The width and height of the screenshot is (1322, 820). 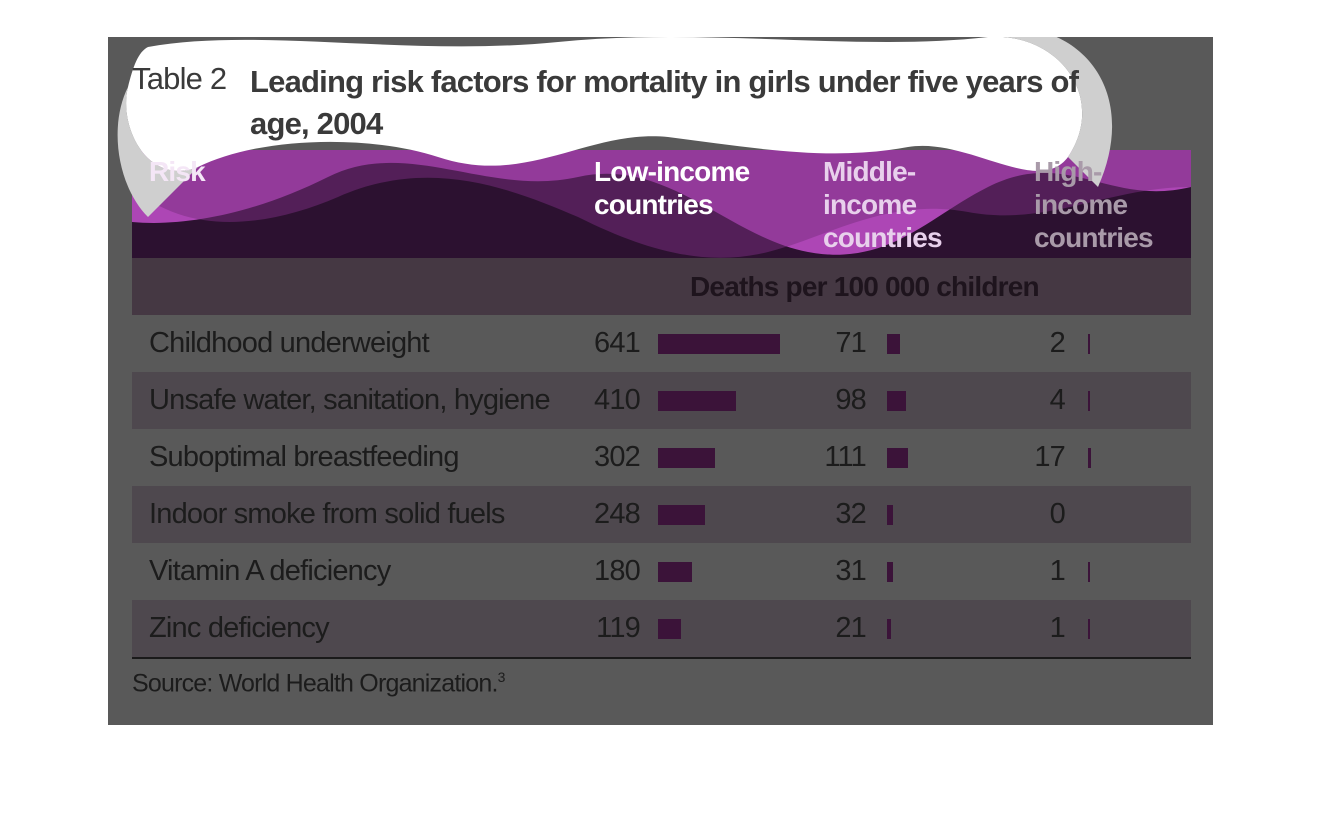 What do you see at coordinates (850, 571) in the screenshot?
I see `value-label: 31` at bounding box center [850, 571].